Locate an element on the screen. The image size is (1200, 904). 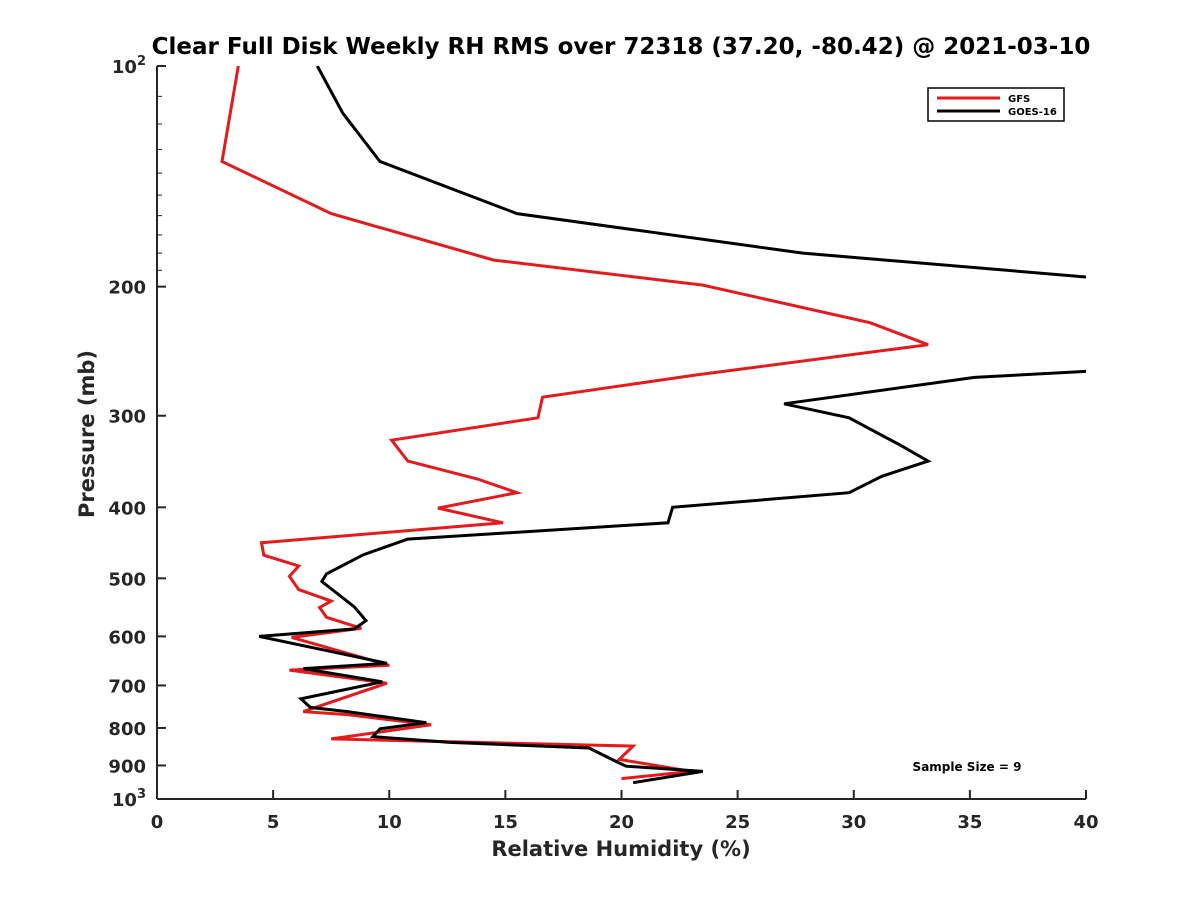
y-axis-label: Pressure (mb) is located at coordinates (87, 434).